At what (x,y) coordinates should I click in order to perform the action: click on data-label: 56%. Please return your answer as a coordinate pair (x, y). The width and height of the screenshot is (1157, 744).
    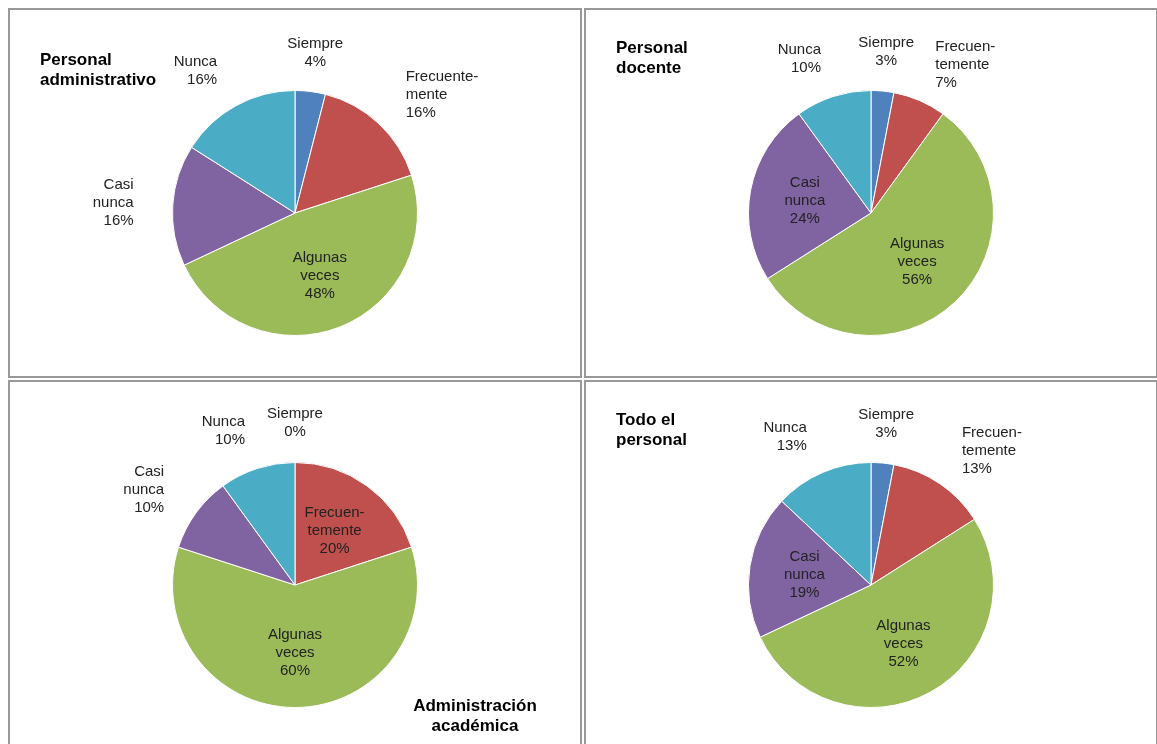
    Looking at the image, I should click on (917, 279).